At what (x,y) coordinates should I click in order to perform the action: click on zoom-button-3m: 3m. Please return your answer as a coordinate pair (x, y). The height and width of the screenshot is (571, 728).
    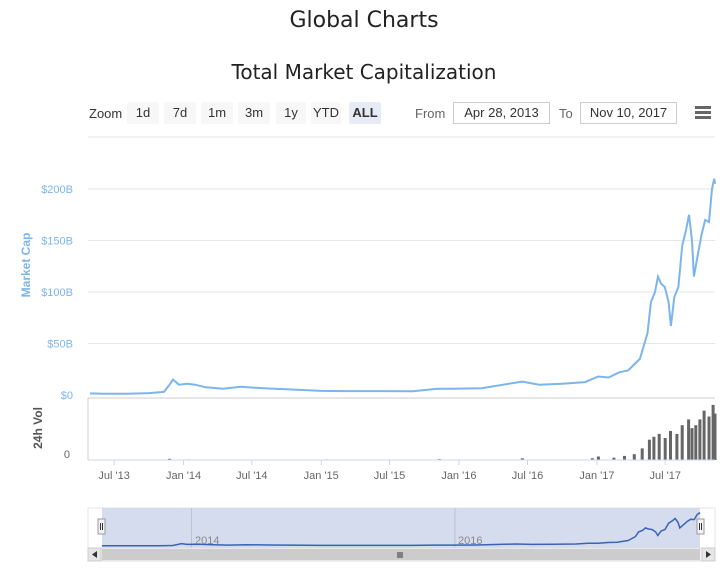
    Looking at the image, I should click on (254, 113).